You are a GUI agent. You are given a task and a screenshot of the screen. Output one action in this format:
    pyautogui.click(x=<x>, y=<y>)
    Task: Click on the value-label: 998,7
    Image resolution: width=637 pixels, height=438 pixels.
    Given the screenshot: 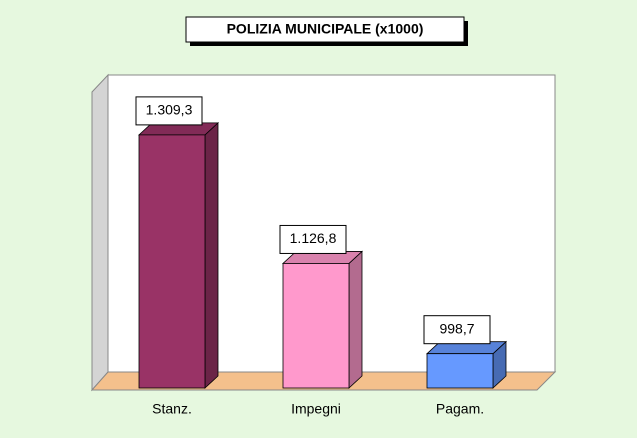 What is the action you would take?
    pyautogui.click(x=456, y=328)
    